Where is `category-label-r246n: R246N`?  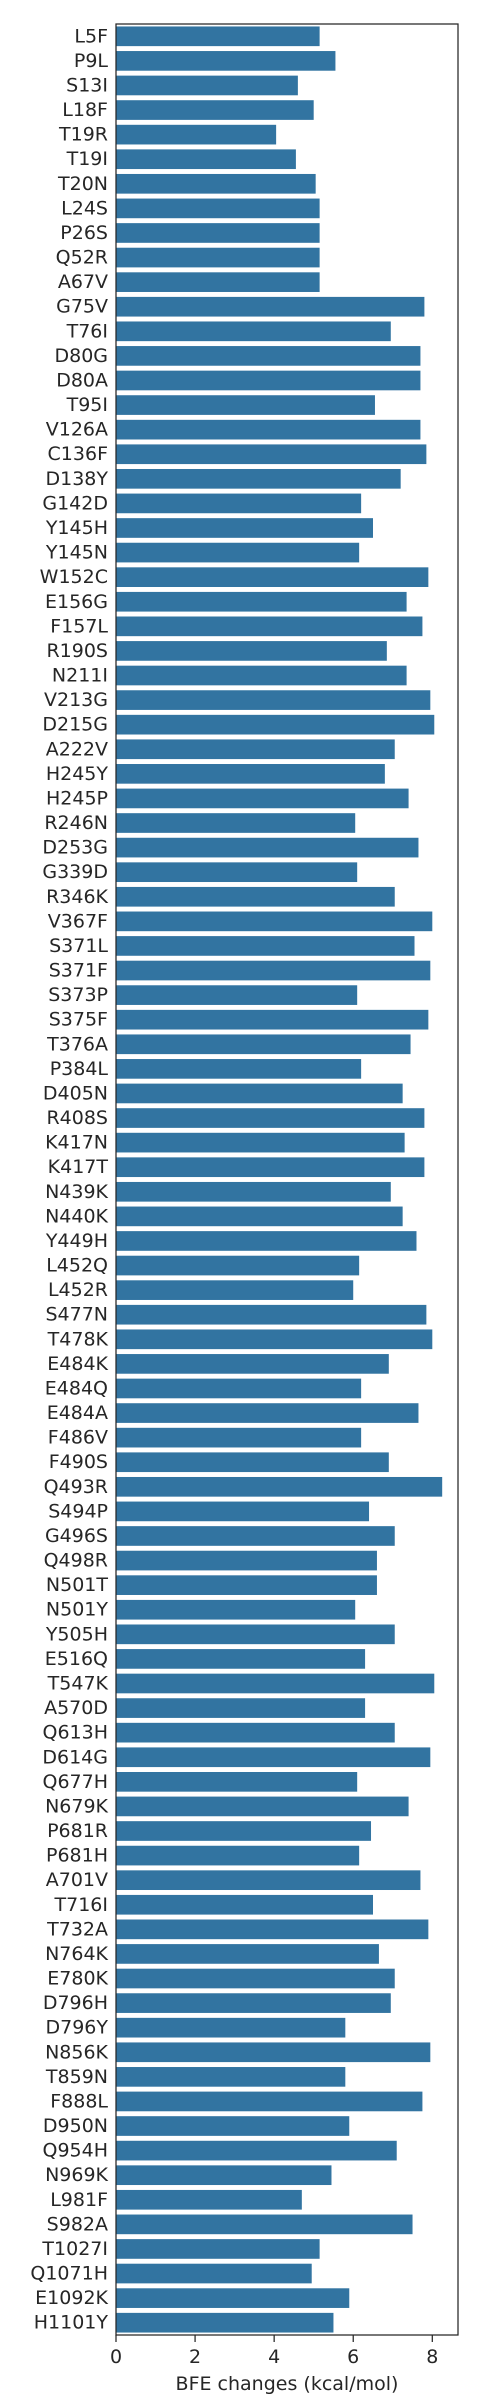
category-label-r246n: R246N is located at coordinates (76, 823).